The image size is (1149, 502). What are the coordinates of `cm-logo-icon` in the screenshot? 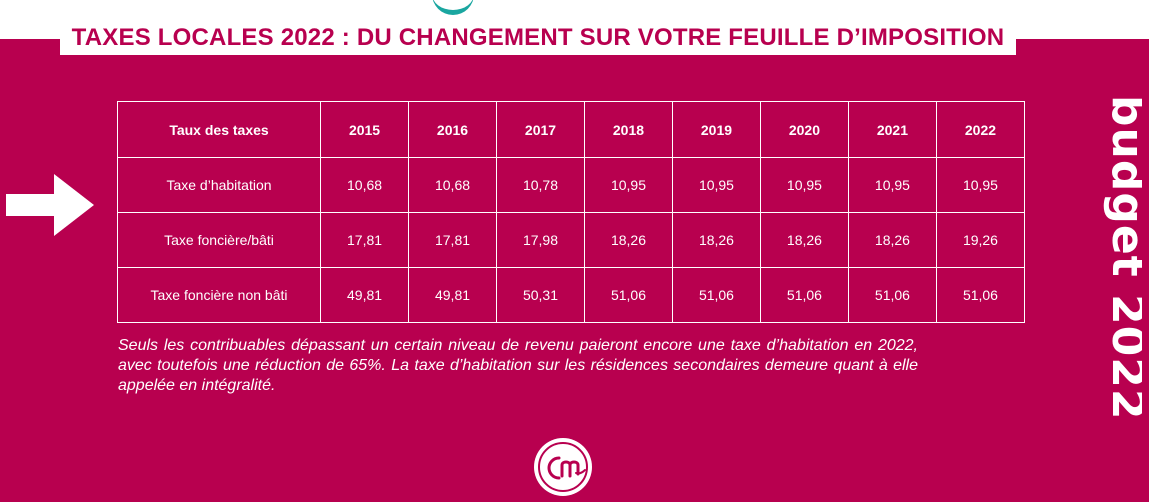 It's located at (563, 467).